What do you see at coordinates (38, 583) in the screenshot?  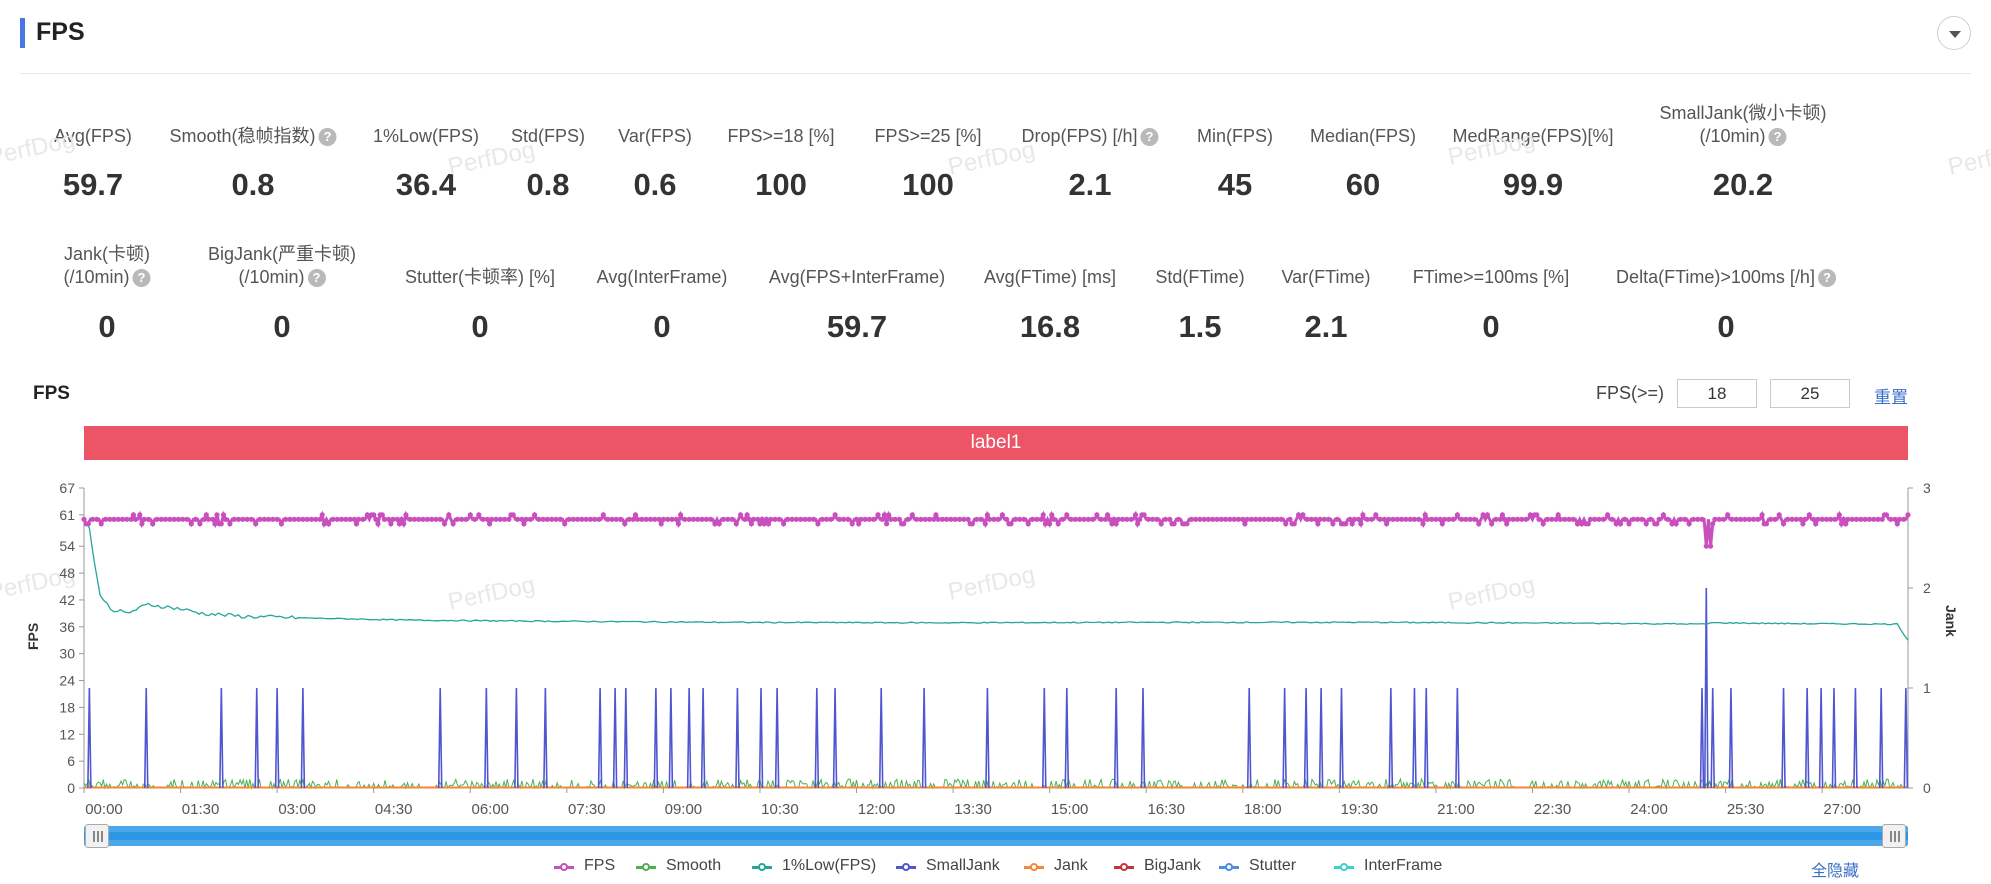 I see `watermark-text: PerfDog` at bounding box center [38, 583].